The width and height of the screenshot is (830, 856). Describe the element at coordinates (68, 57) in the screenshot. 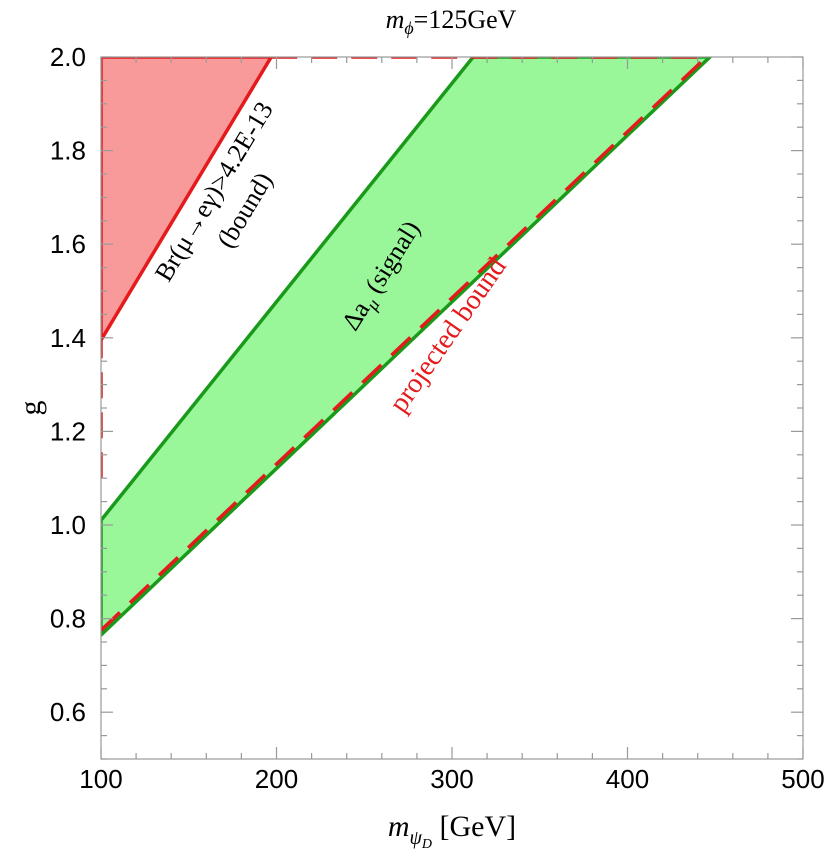

I see `y-tick-label: 2.0` at that location.